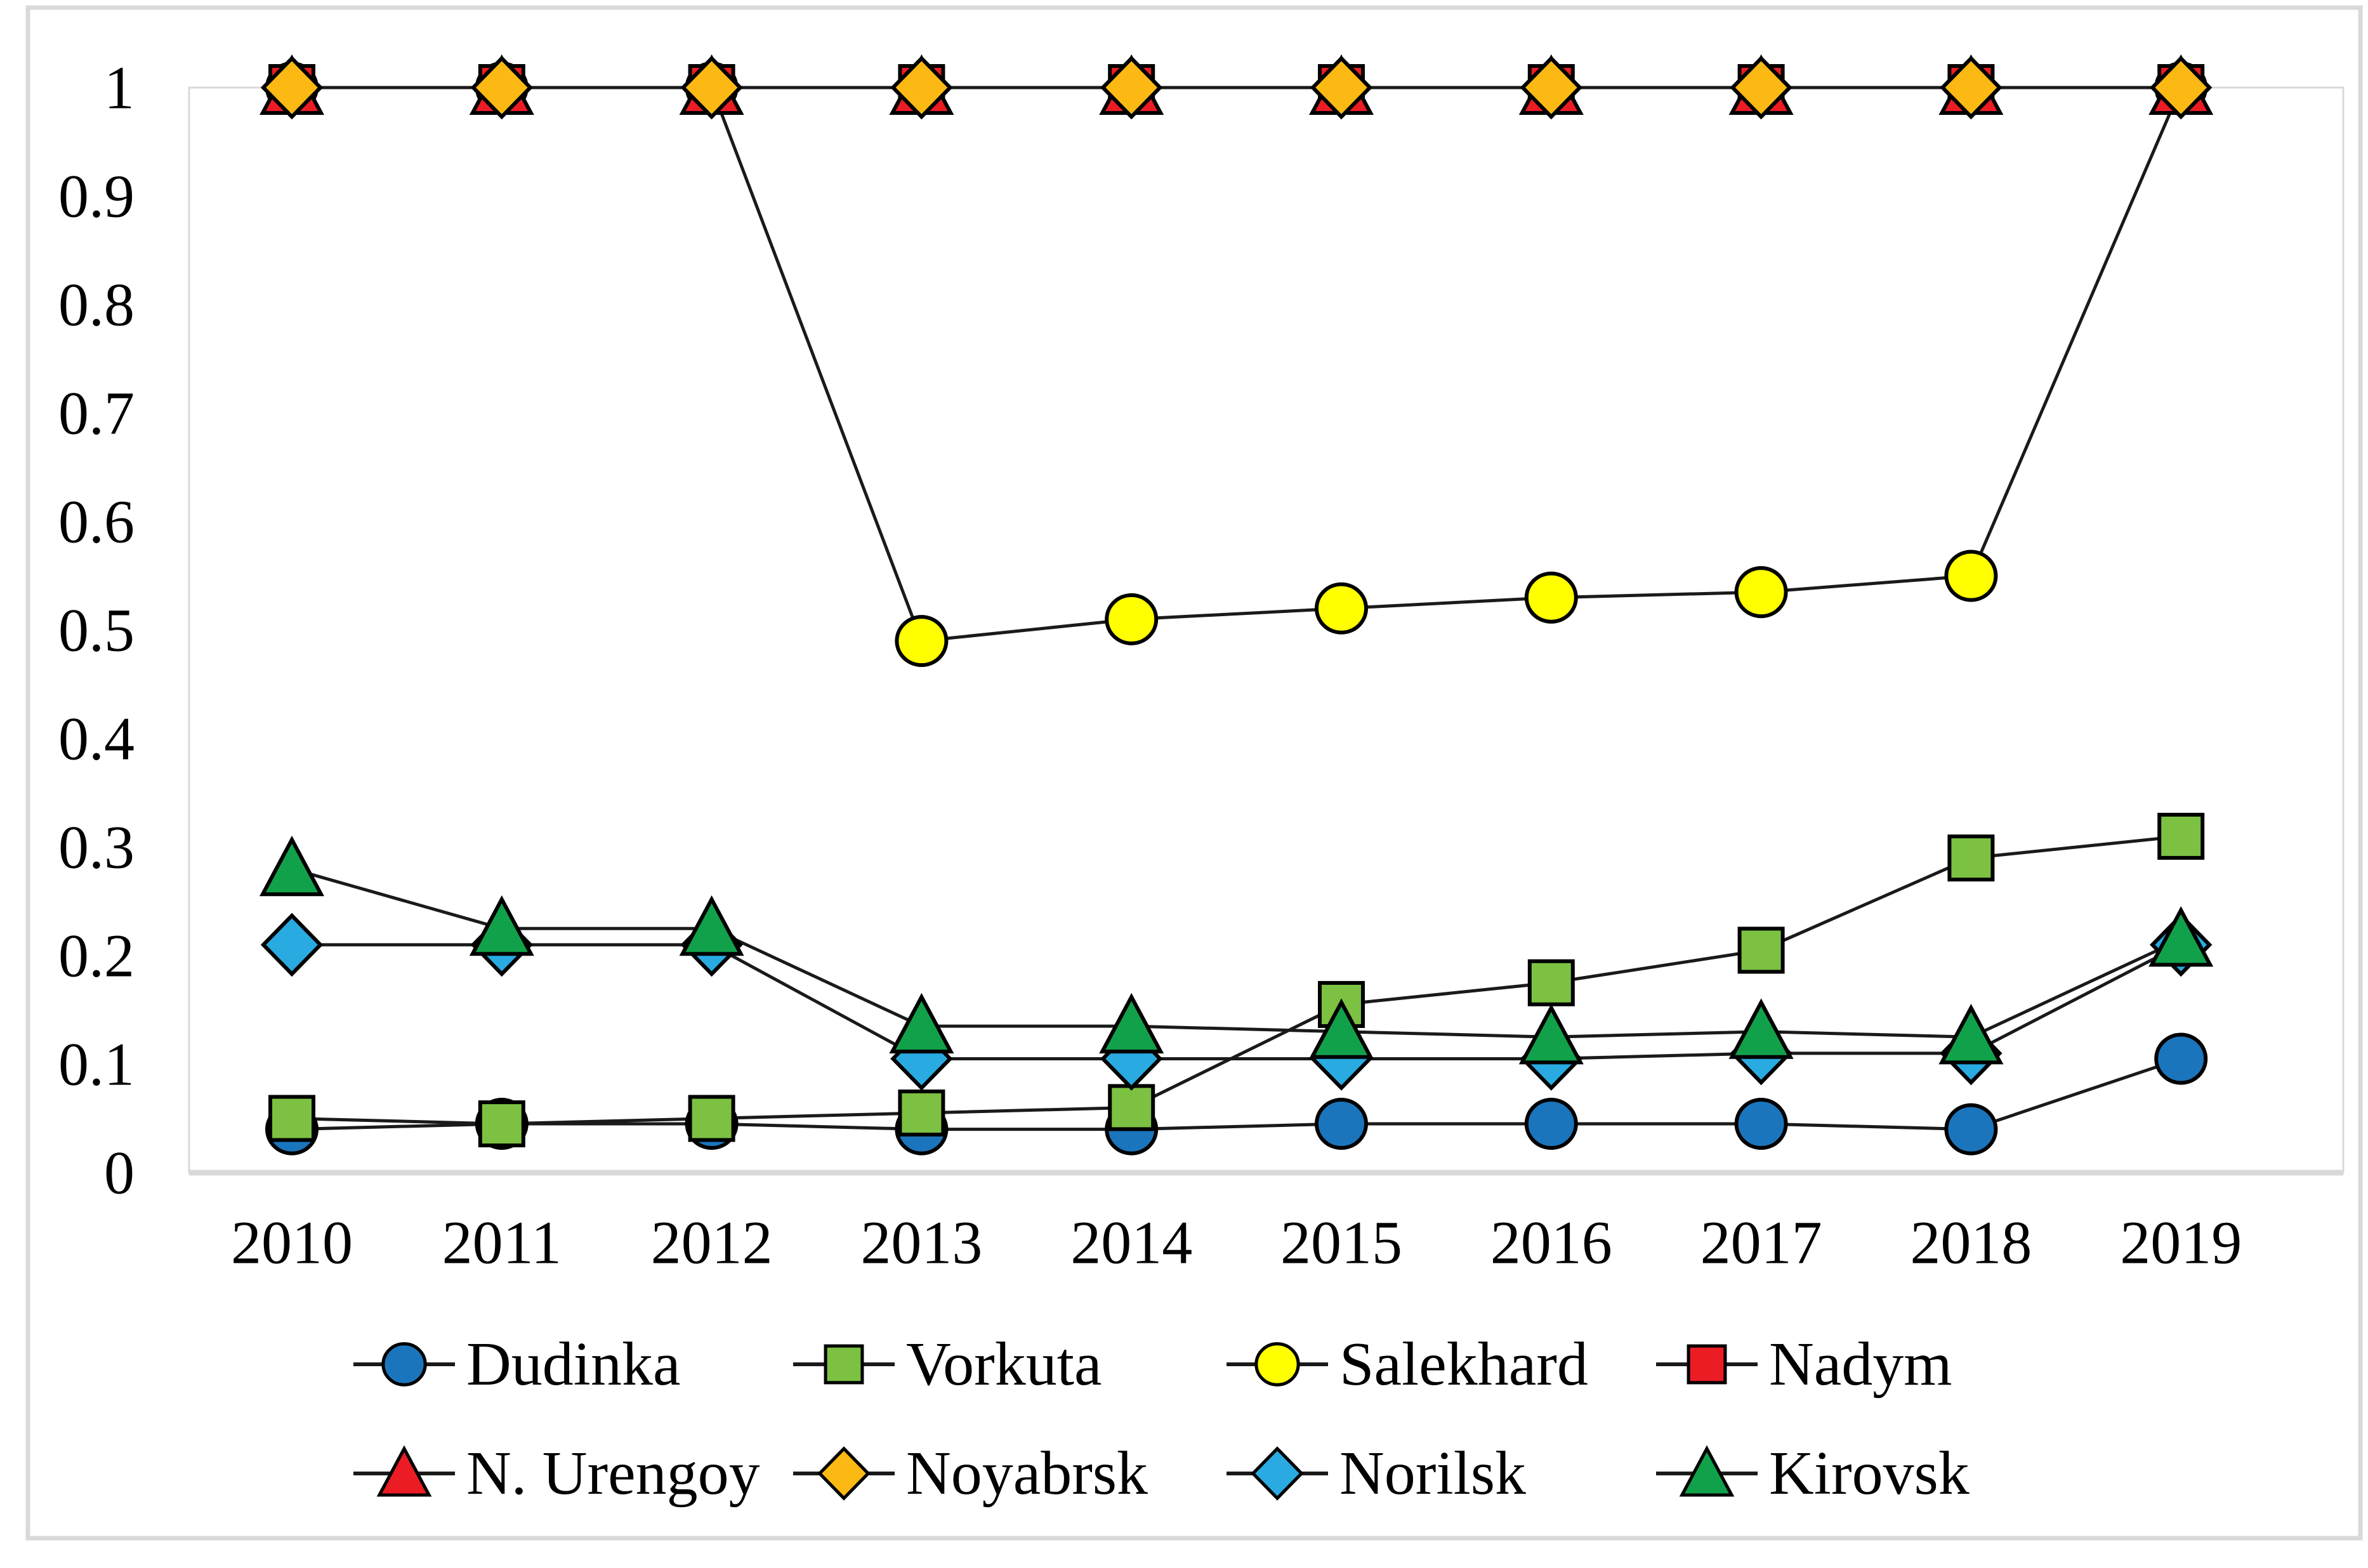 This screenshot has height=1568, width=2368. I want to click on legend-item-salekhard: Salekhard, so click(1407, 1364).